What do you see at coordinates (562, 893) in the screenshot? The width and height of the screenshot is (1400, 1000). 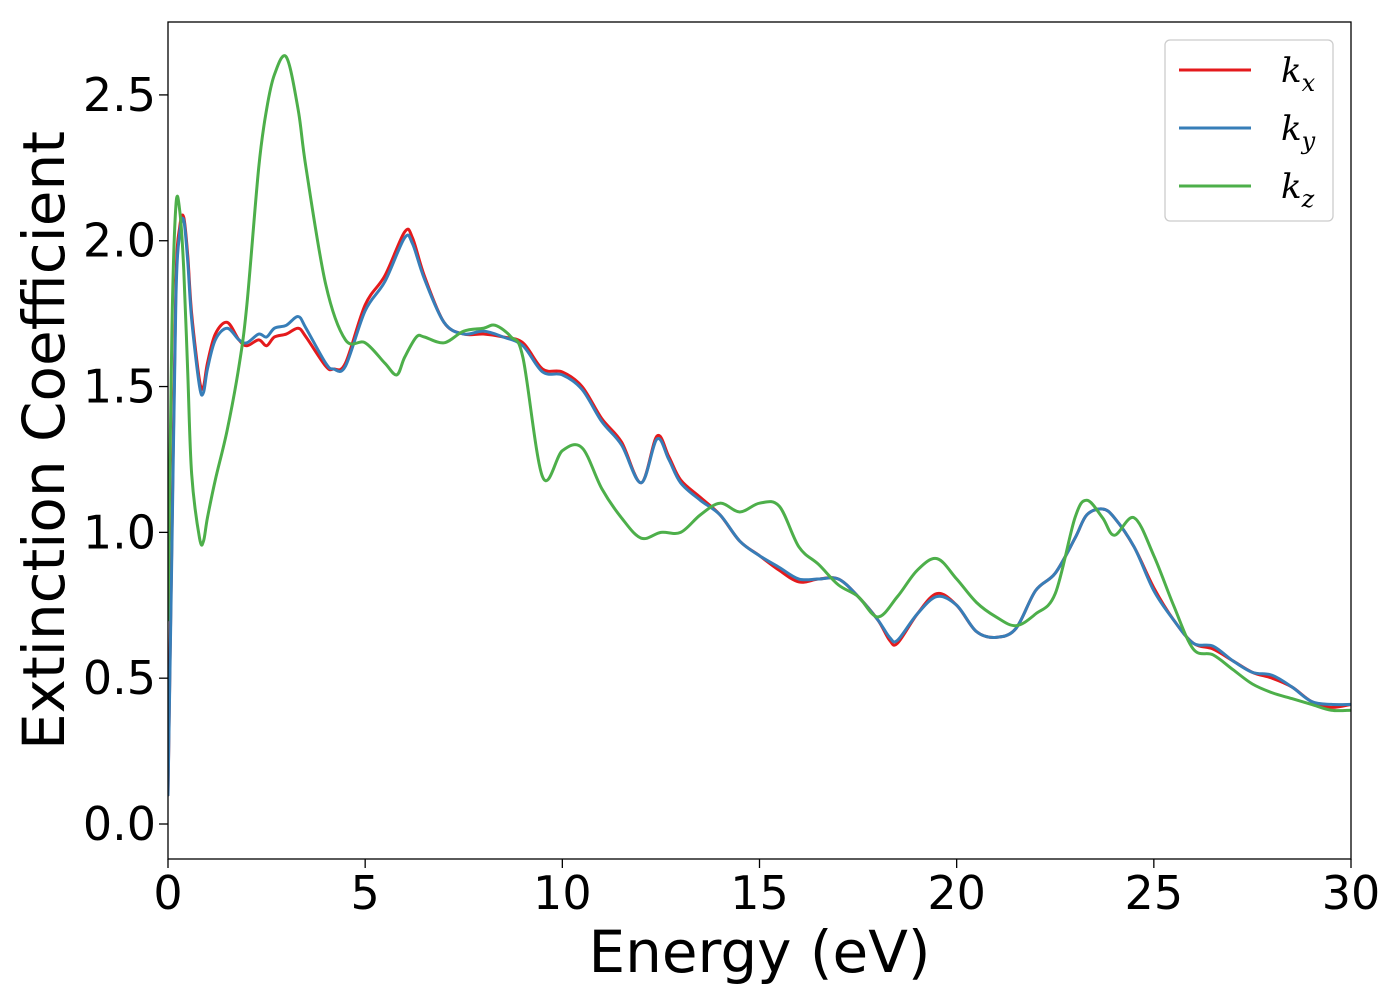 I see `x-tick-label: 10` at bounding box center [562, 893].